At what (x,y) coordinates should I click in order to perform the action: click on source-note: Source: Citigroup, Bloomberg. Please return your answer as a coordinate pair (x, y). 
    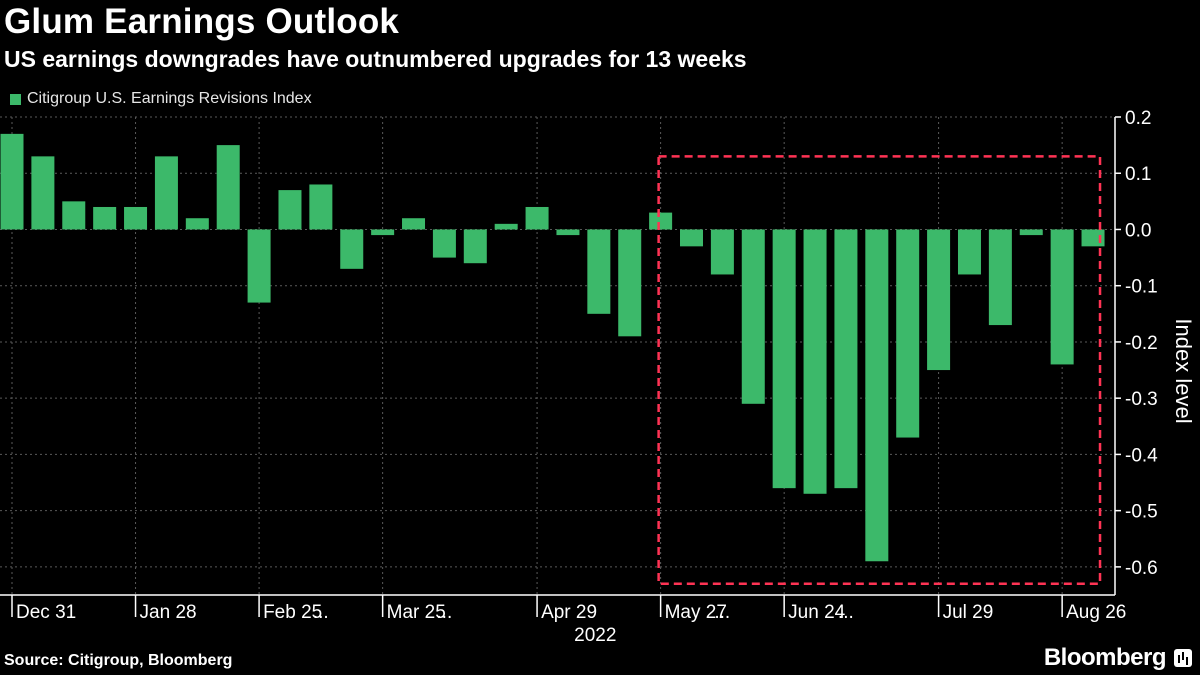
    Looking at the image, I should click on (118, 660).